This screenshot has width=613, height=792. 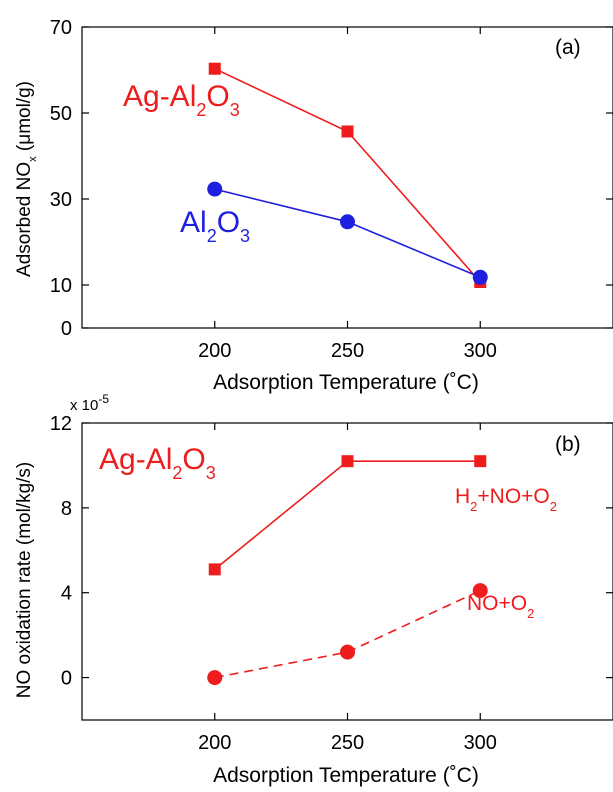 I want to click on panel-b-y-axis-label: NO oxidation rate (mol/kg/s), so click(x=24, y=580).